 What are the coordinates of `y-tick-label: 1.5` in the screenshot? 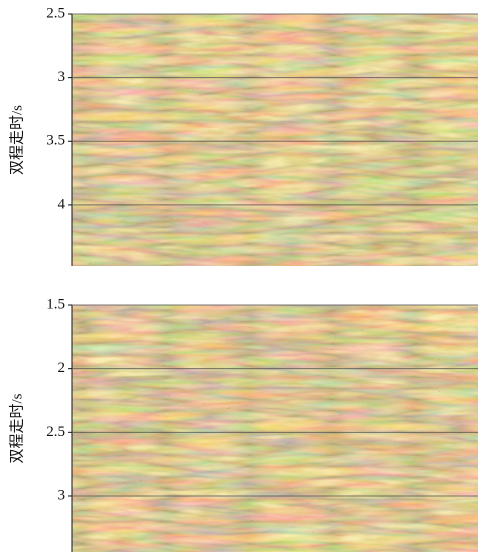 It's located at (55, 304).